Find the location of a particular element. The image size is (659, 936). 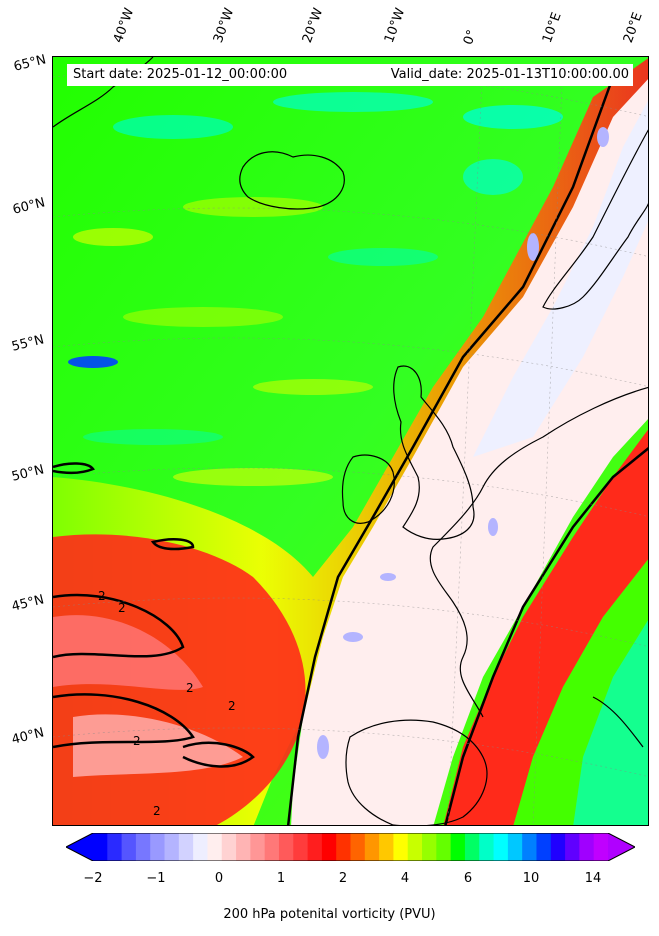

colorbar is located at coordinates (350, 847).